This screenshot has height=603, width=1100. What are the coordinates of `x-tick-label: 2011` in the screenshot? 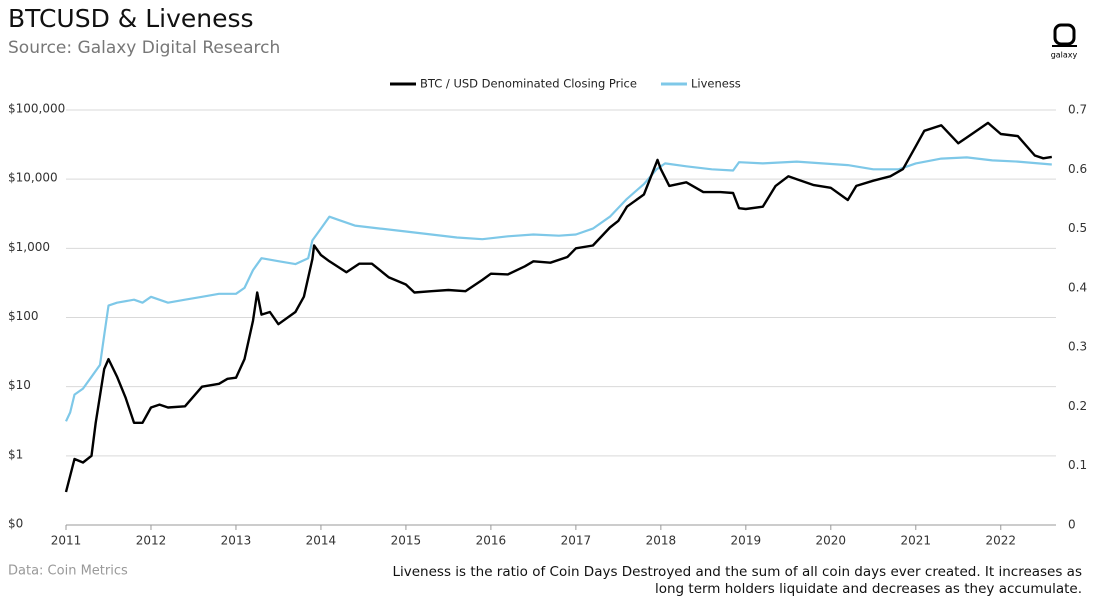 It's located at (66, 541).